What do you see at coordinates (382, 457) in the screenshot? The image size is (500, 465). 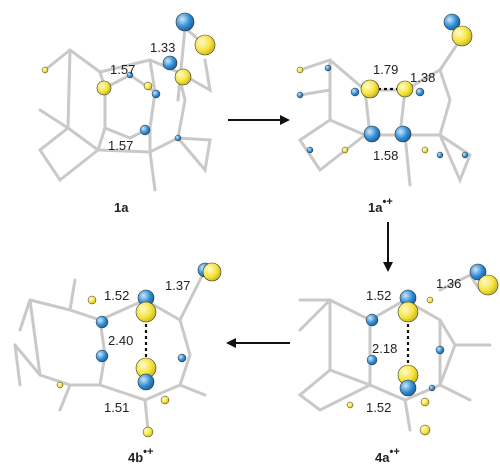 I see `structure-label-name: 4a` at bounding box center [382, 457].